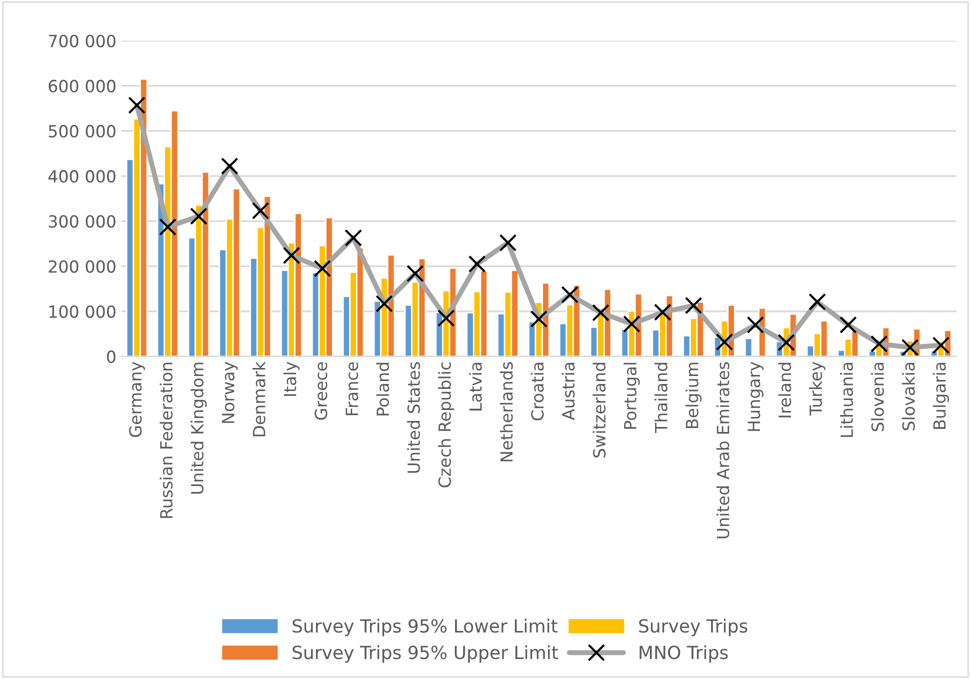 The height and width of the screenshot is (679, 971). What do you see at coordinates (756, 396) in the screenshot?
I see `x-tick-label: Hungary` at bounding box center [756, 396].